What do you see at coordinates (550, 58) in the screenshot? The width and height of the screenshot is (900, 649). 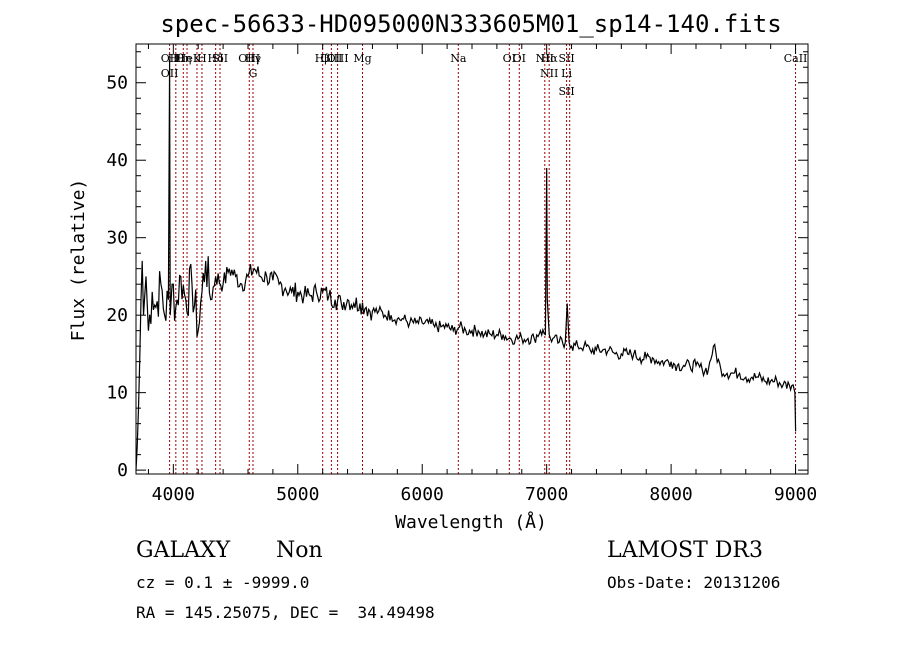 I see `line-marker-label: Hα` at bounding box center [550, 58].